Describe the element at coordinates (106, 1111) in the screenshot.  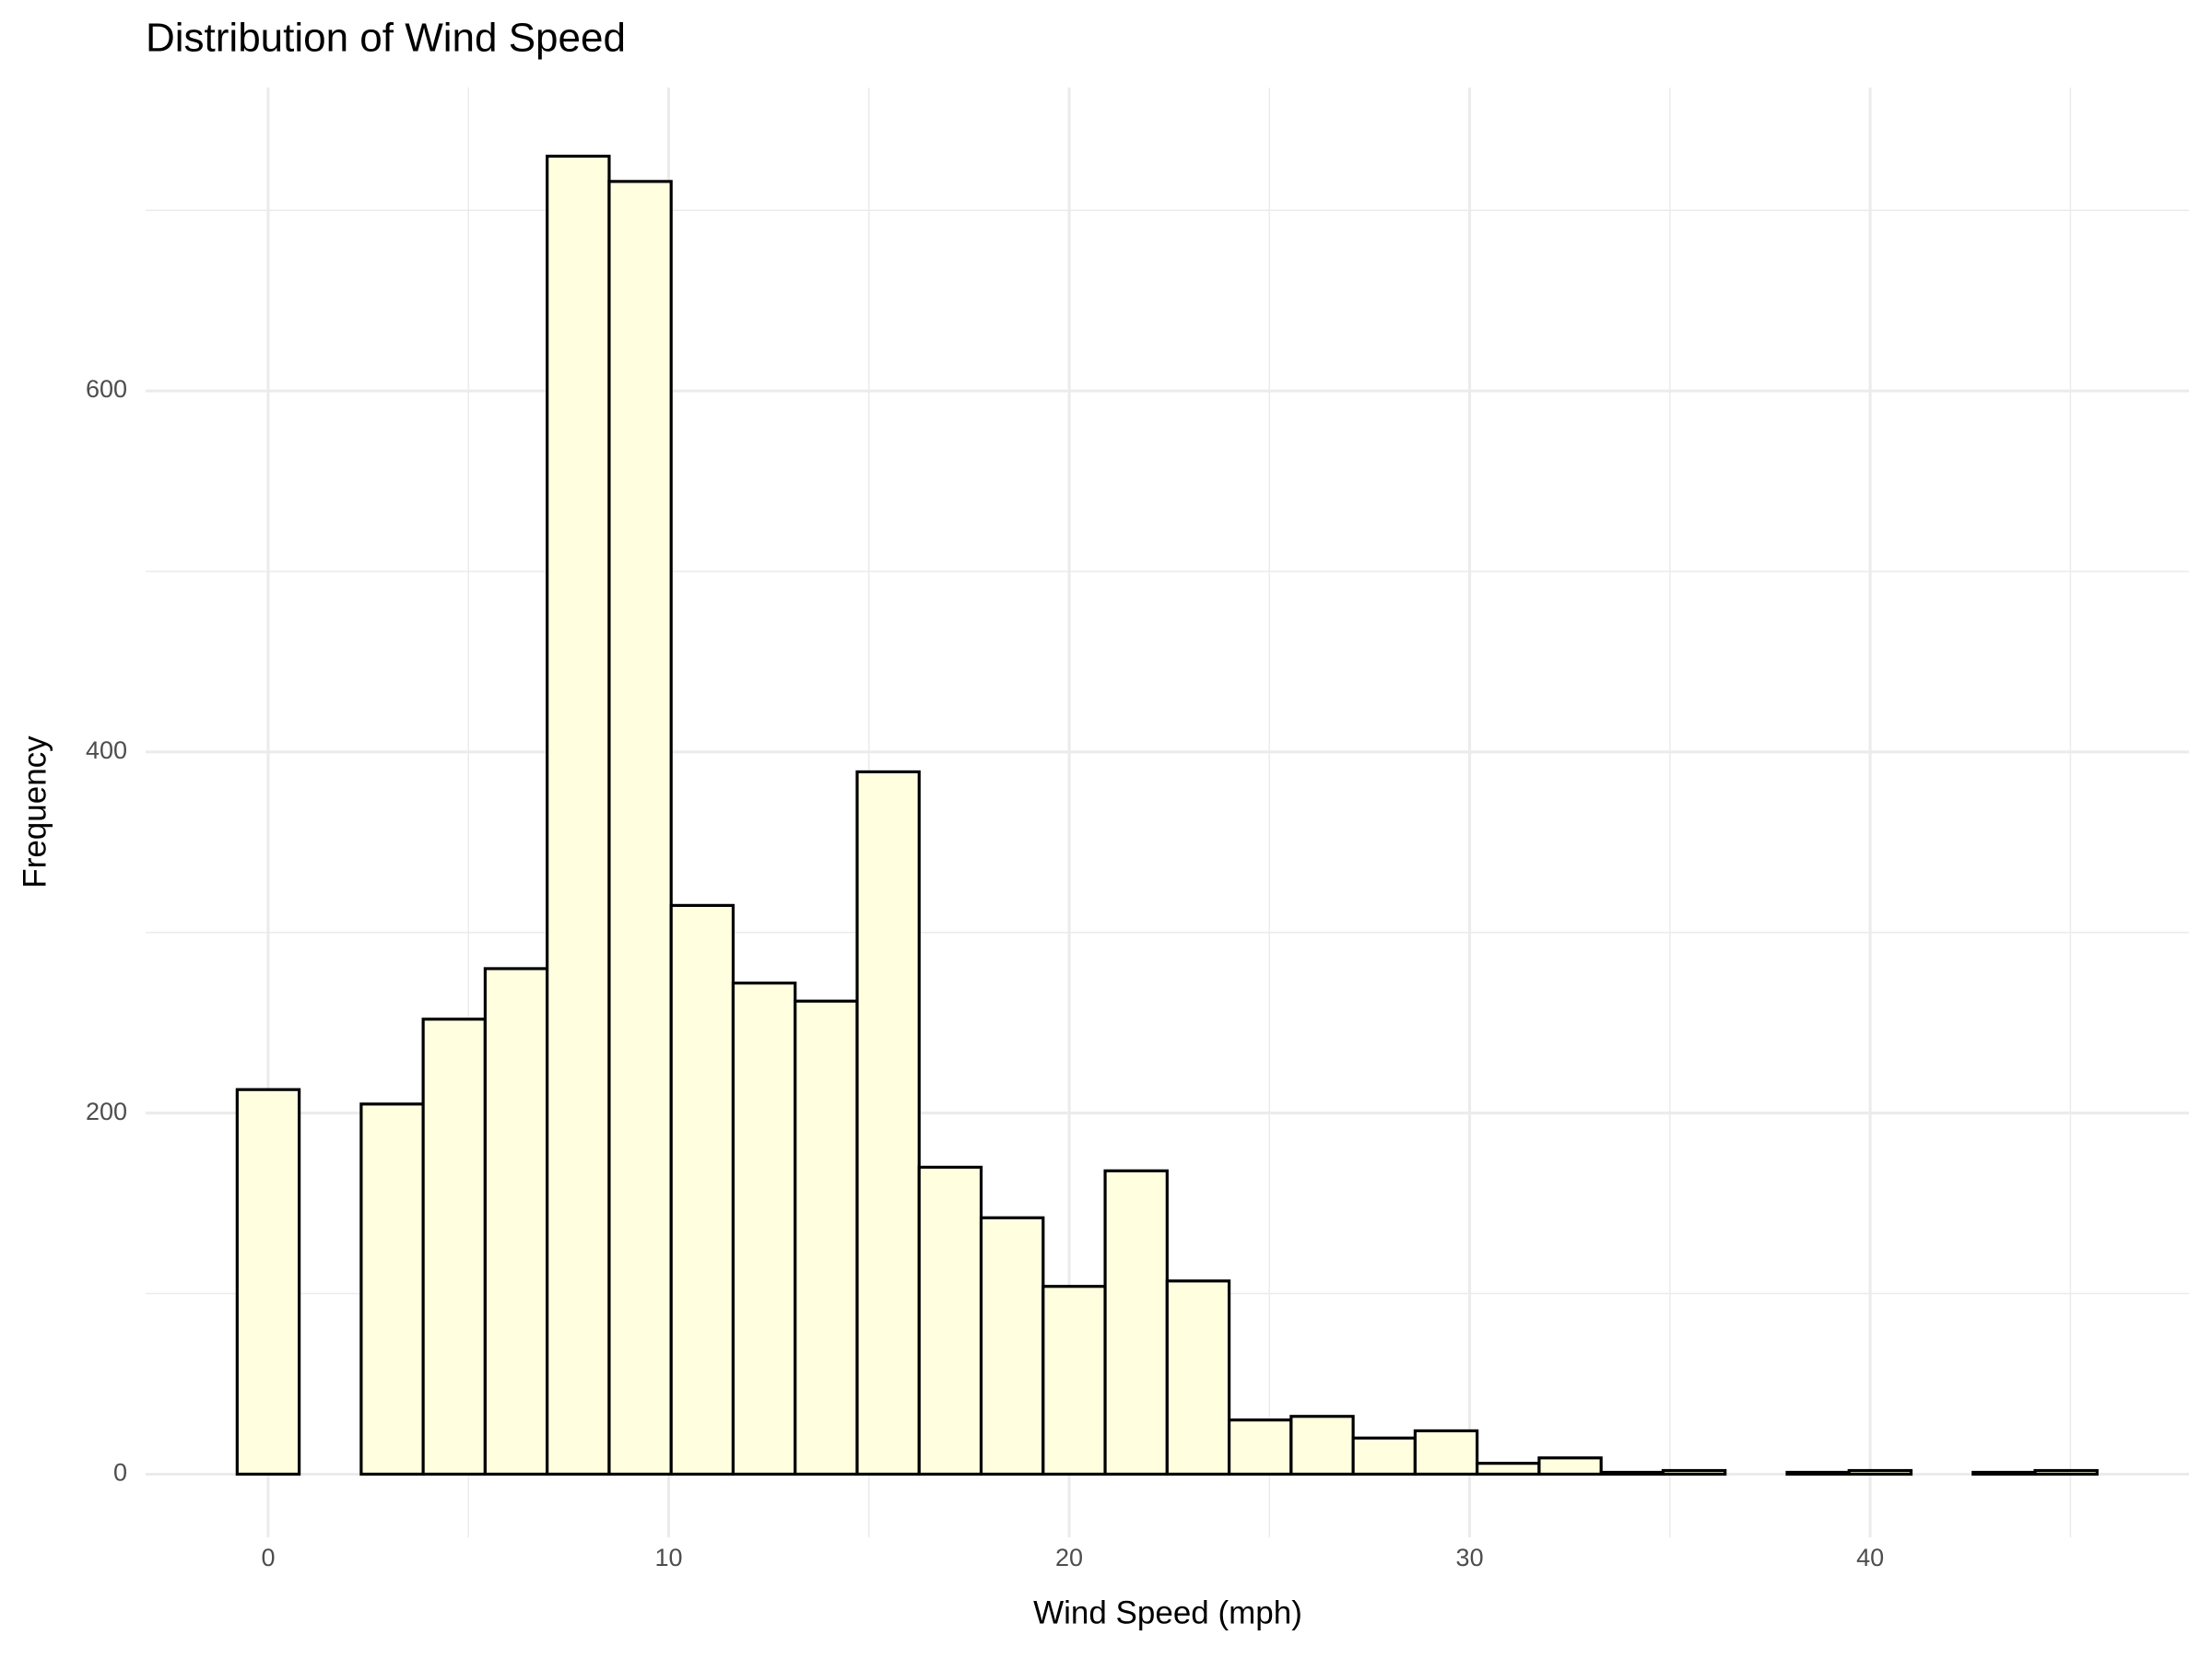
I see `y-tick-label: 200` at that location.